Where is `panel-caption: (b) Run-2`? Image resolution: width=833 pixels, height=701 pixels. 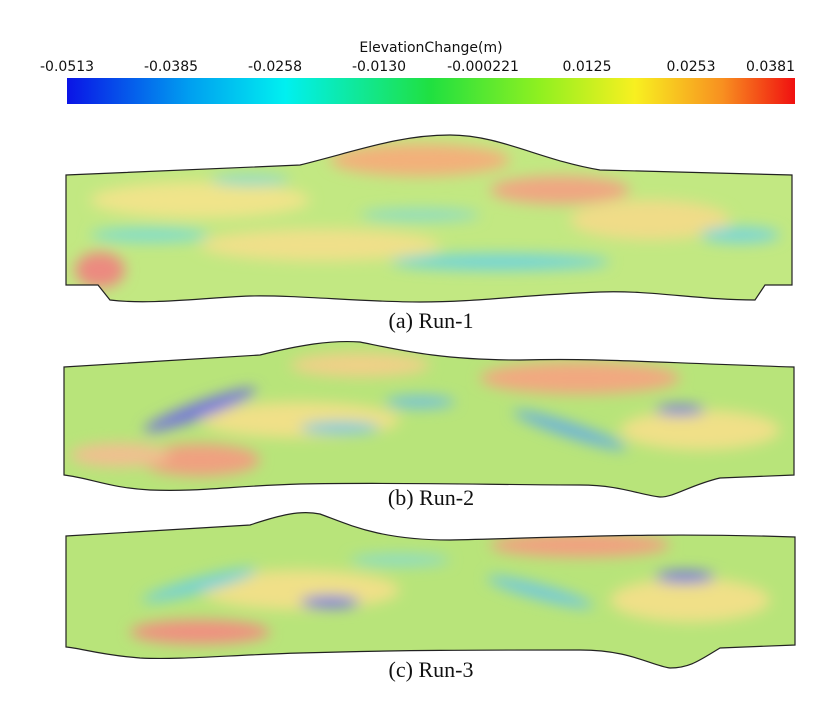
panel-caption: (b) Run-2 is located at coordinates (431, 497).